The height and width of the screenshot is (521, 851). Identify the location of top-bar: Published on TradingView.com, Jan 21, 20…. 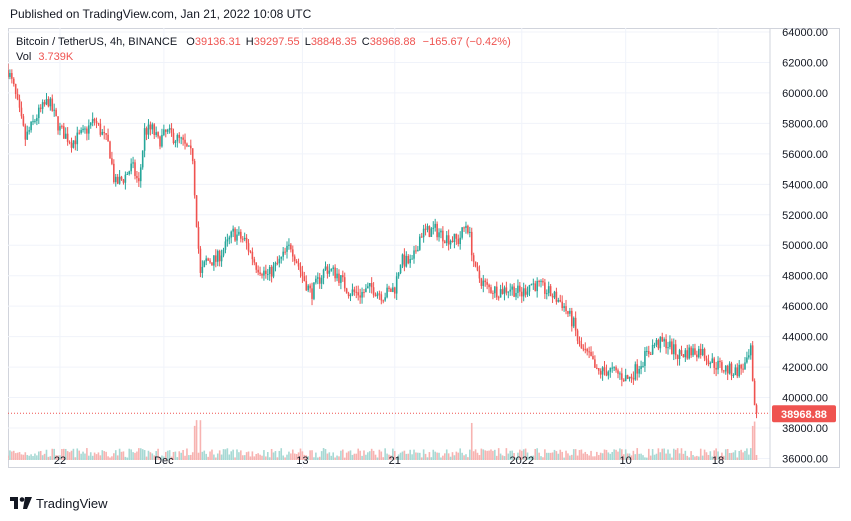
(425, 14).